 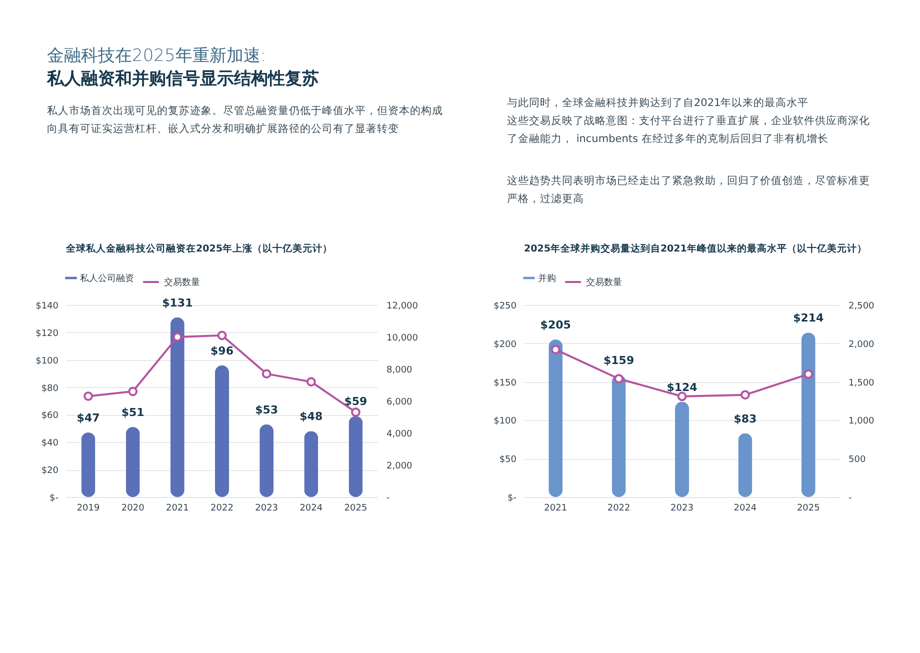 What do you see at coordinates (861, 421) in the screenshot?
I see `y2-tick-label: 1,000` at bounding box center [861, 421].